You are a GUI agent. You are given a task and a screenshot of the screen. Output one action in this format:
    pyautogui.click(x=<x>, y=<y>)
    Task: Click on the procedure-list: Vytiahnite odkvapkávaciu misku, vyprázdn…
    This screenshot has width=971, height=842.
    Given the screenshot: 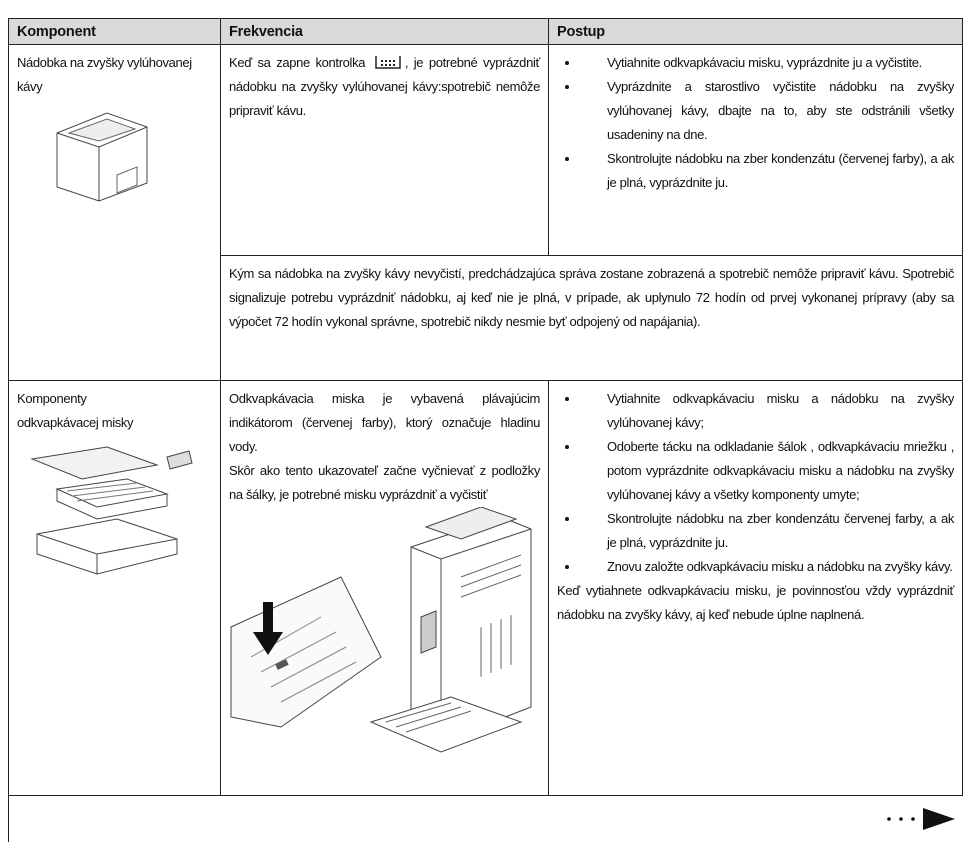 What is the action you would take?
    pyautogui.click(x=755, y=123)
    